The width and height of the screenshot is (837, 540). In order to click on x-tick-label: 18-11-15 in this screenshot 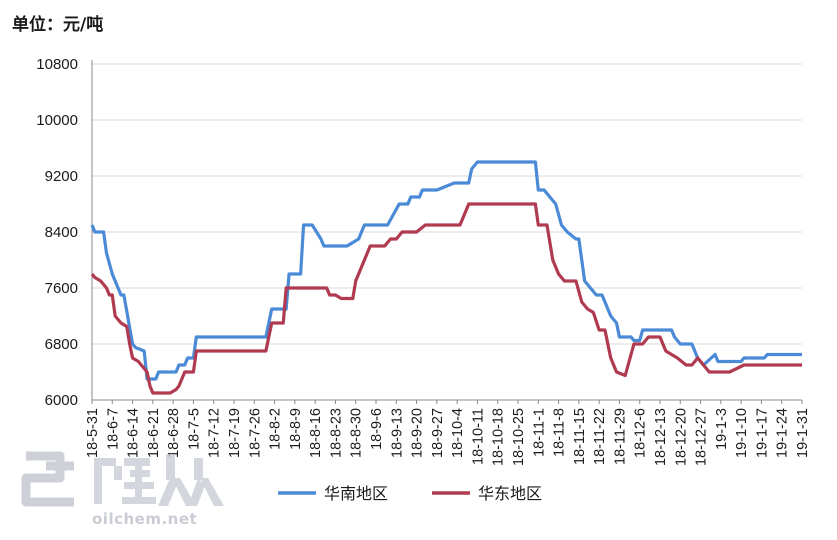, I will do `click(580, 436)`.